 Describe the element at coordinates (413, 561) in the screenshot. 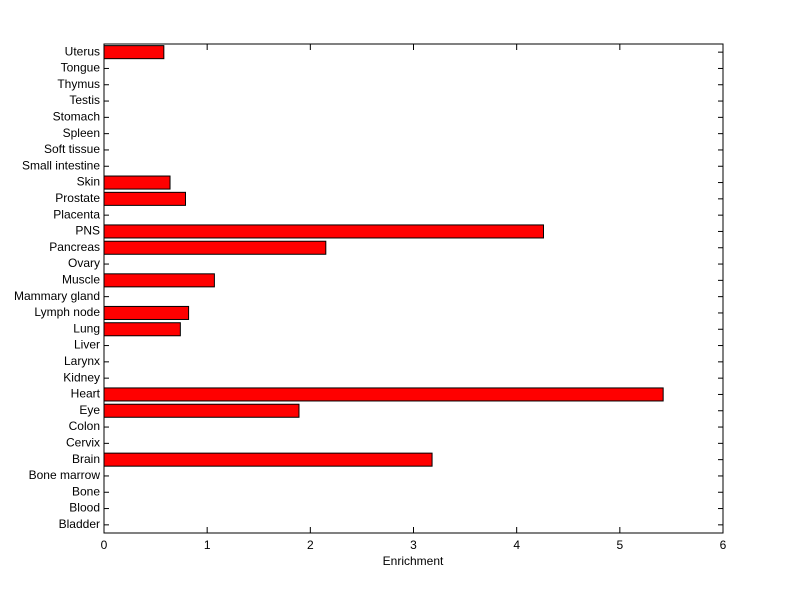

I see `x-axis-label: Enrichment` at that location.